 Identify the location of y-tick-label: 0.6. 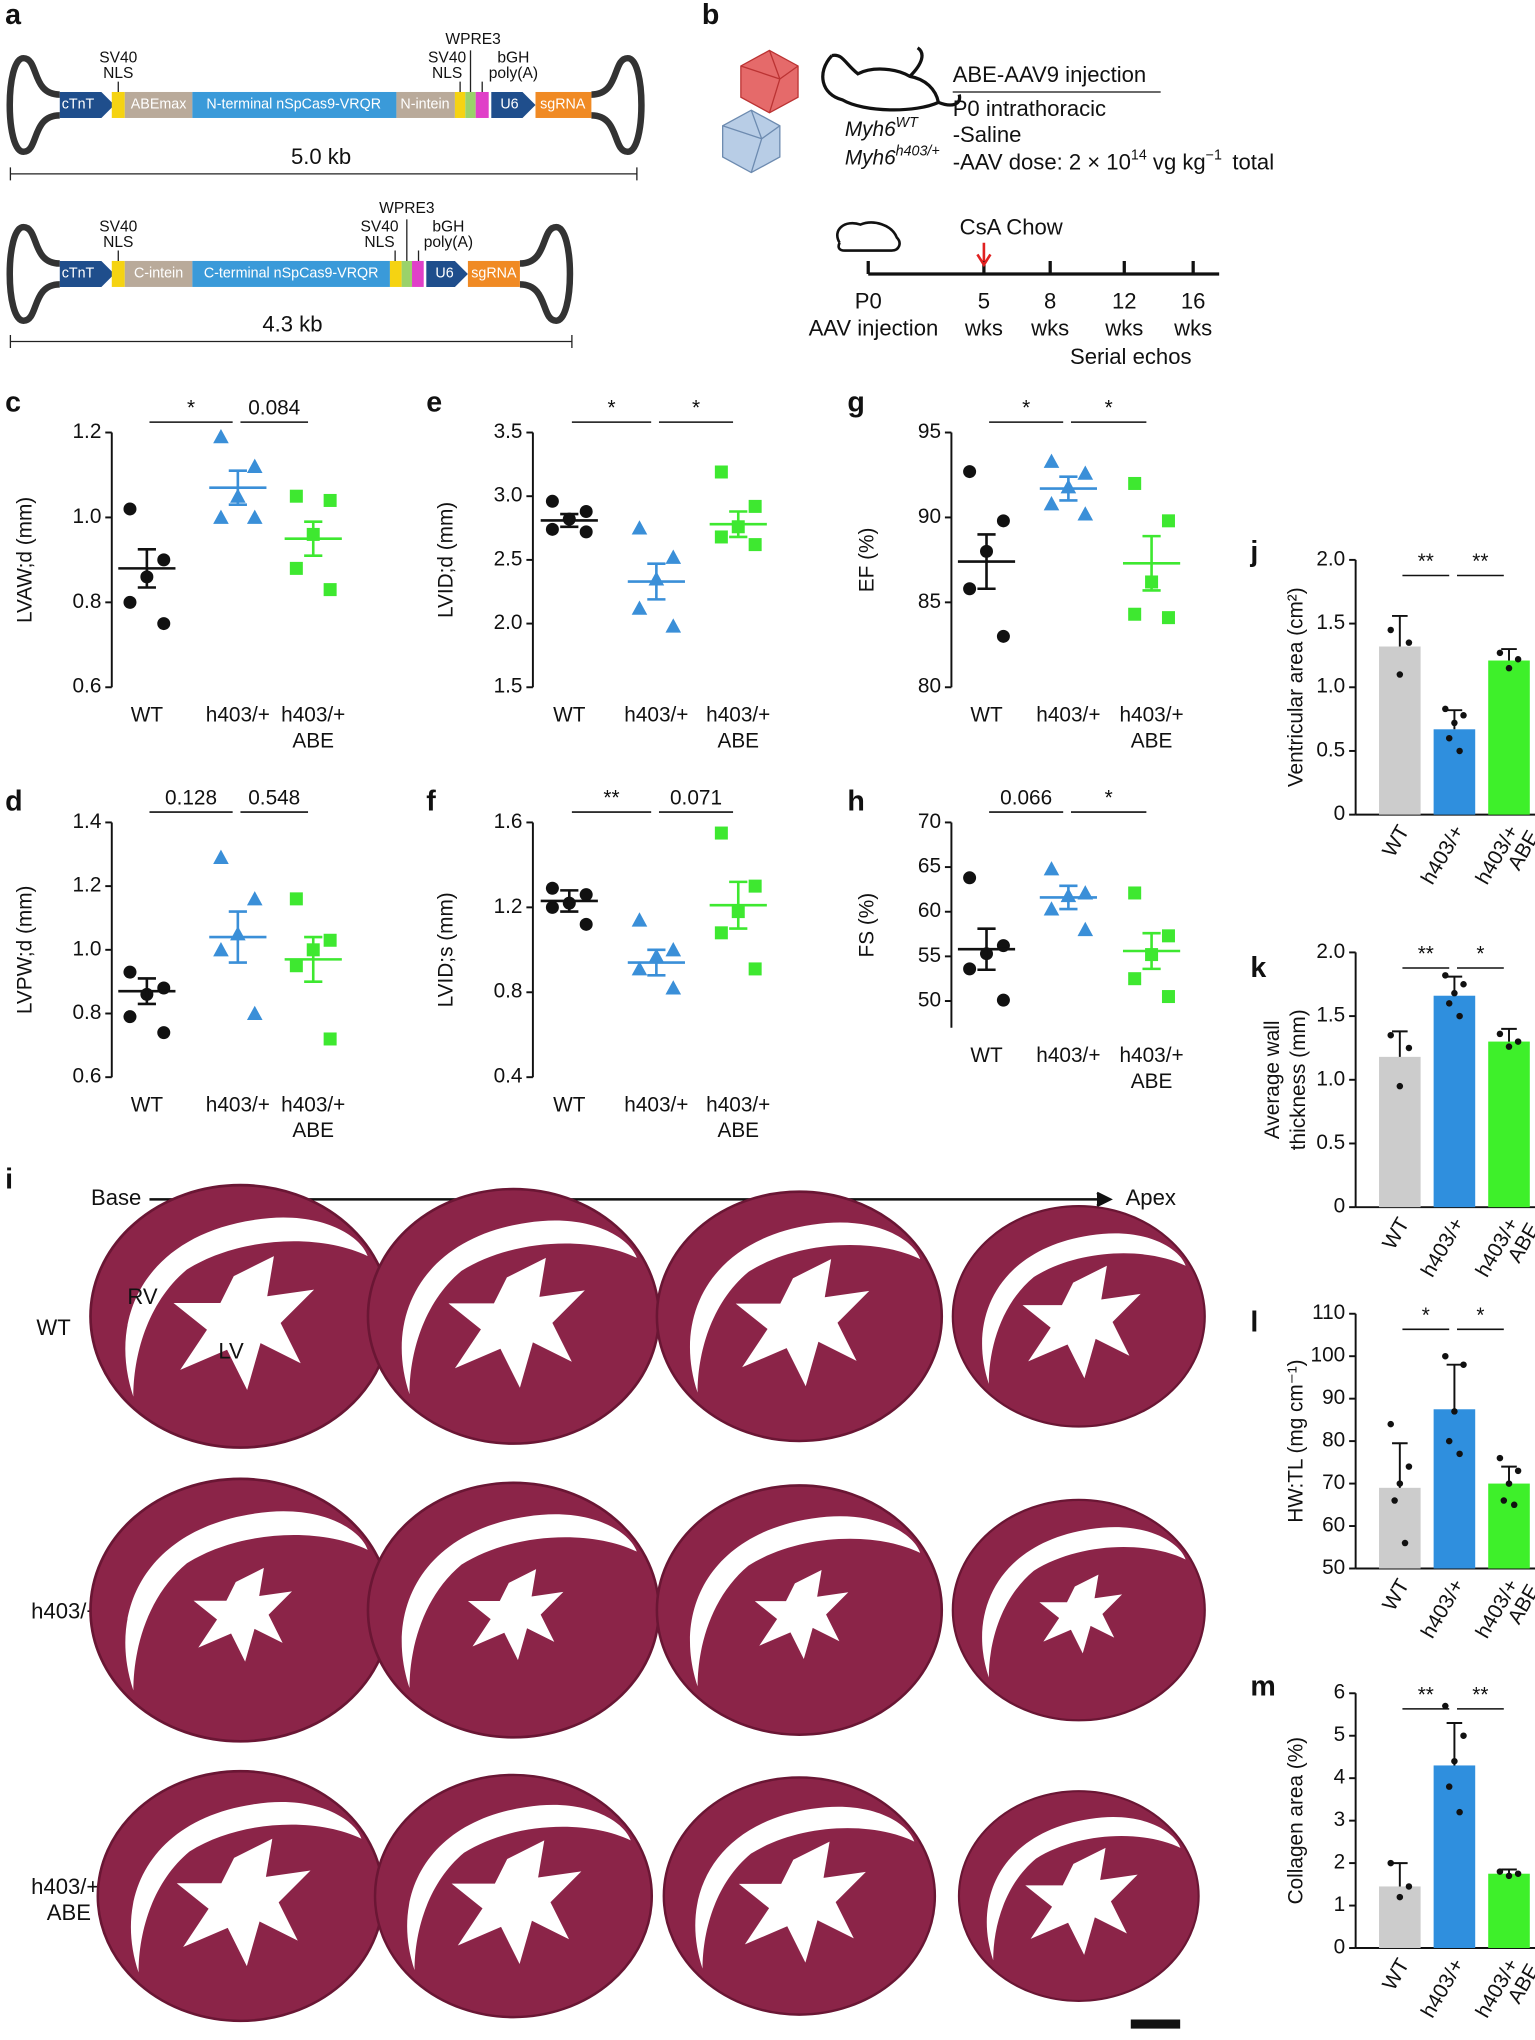
(86, 1076).